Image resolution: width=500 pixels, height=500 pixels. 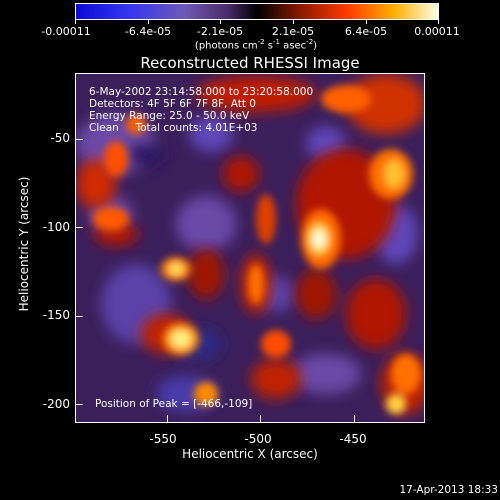 I want to click on colorbar-units: (photons cm-2 s-1 asec-2), so click(x=256, y=45).